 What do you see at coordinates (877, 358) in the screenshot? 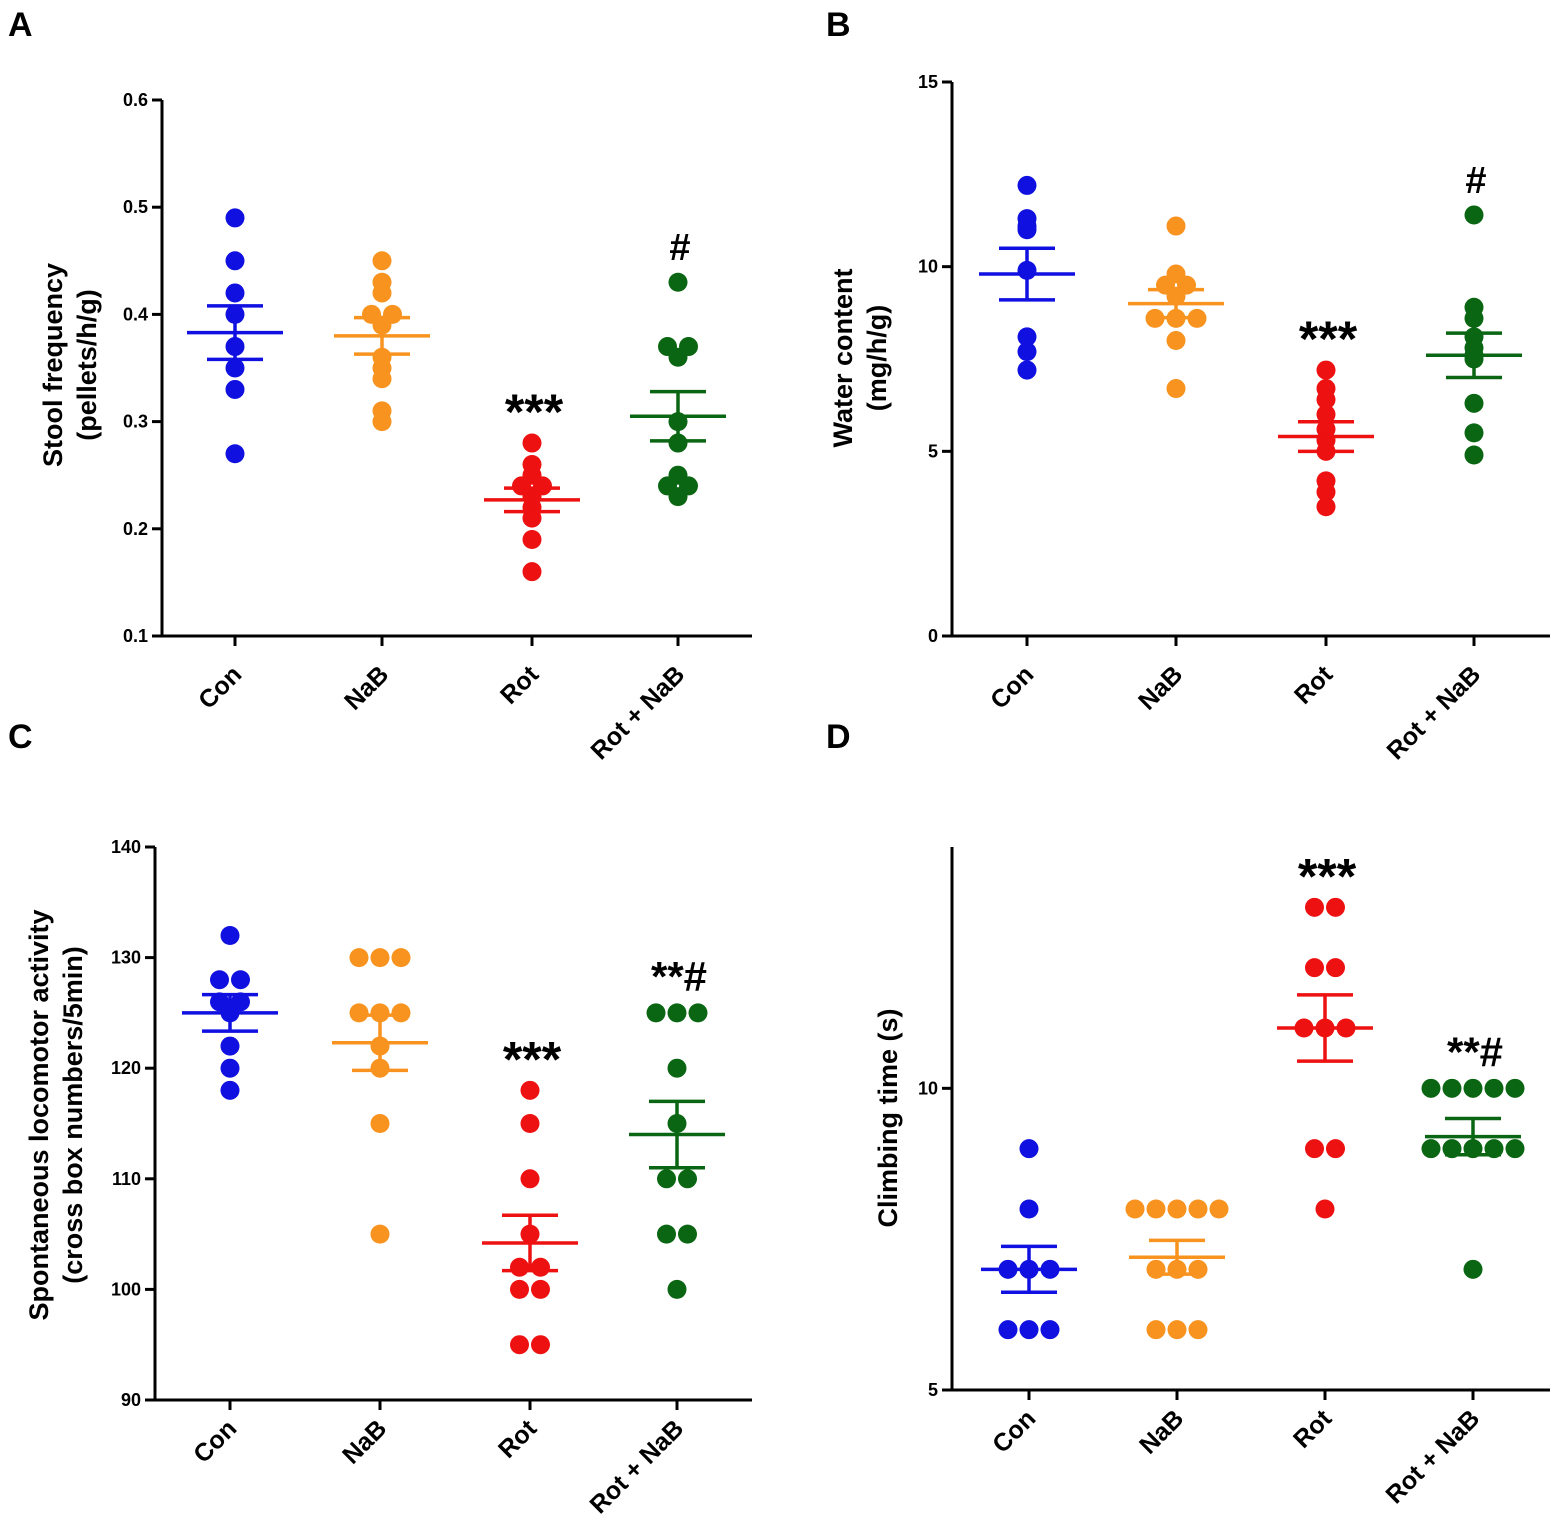
I see `y-axis-label-line: (mg/h/g)` at bounding box center [877, 358].